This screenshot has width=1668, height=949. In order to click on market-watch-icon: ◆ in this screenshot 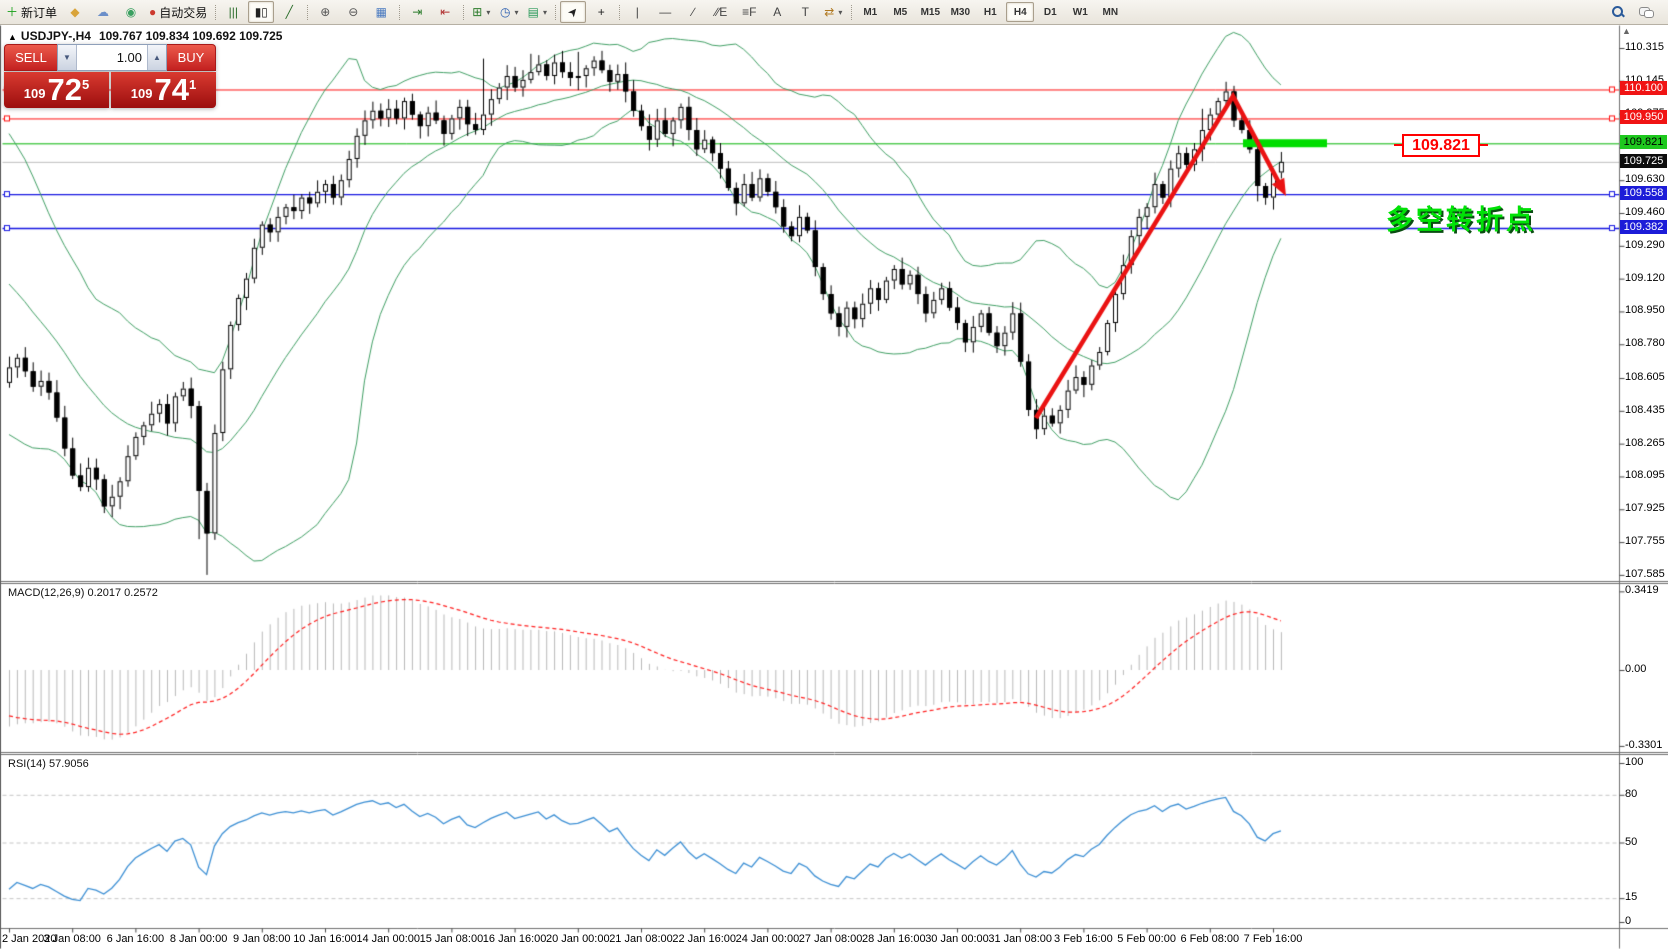, I will do `click(75, 12)`.